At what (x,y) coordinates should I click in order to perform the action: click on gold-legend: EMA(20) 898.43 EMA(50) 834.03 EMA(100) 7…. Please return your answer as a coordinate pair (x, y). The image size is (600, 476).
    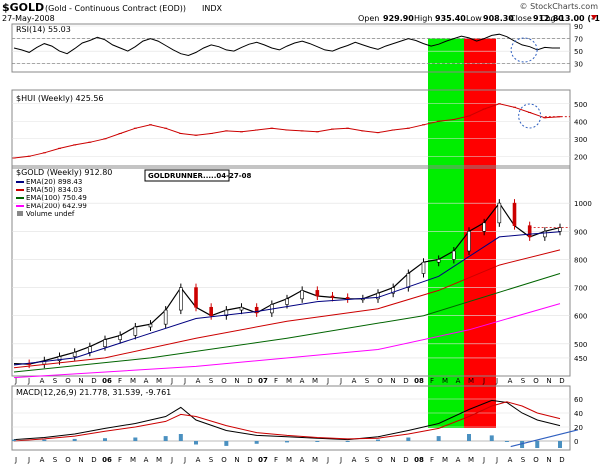
    Looking at the image, I should click on (51, 198).